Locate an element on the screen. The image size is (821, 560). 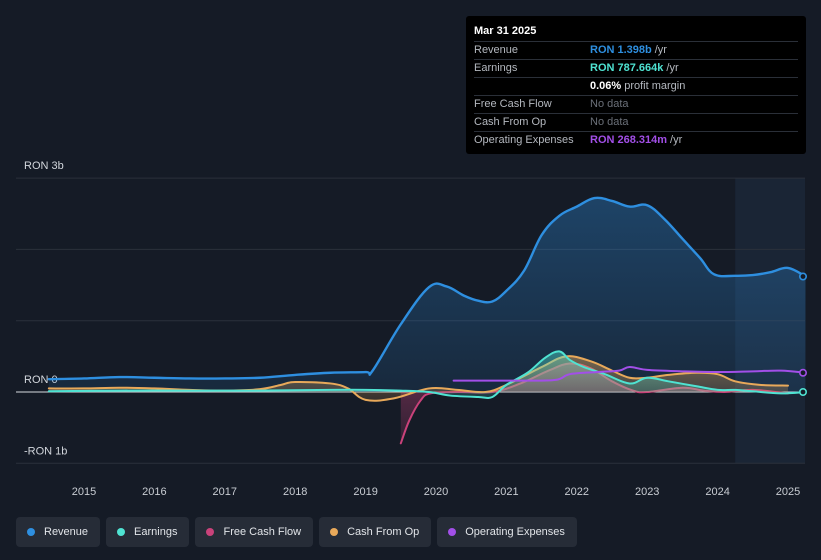
tooltip-row: 0.06% profit margin is located at coordinates (636, 86).